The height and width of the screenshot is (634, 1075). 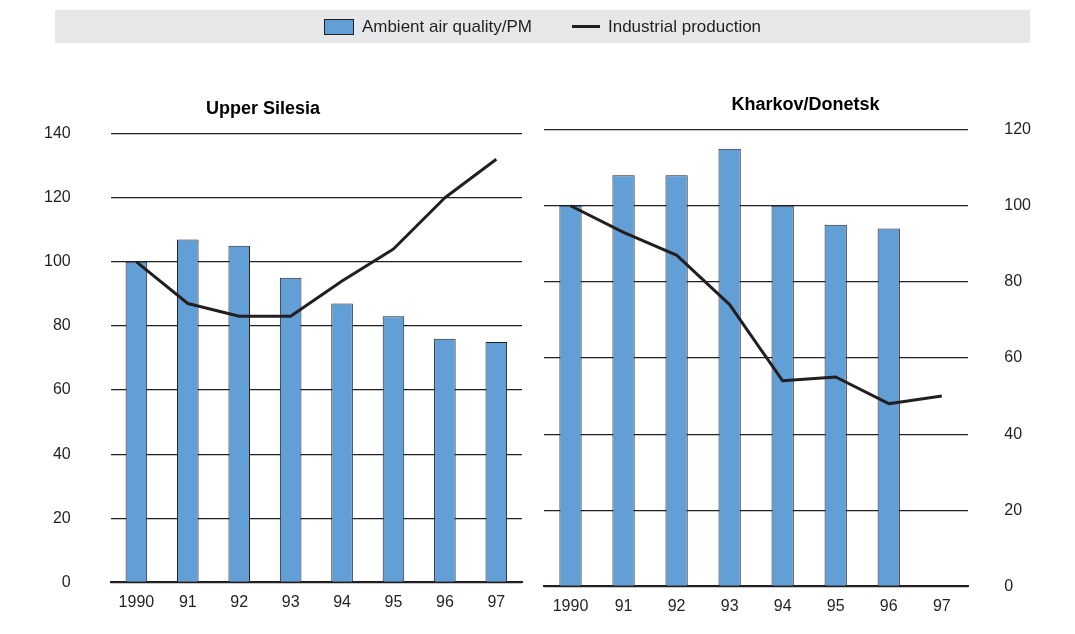 I want to click on y2-tick-label: 60, so click(x=1013, y=357).